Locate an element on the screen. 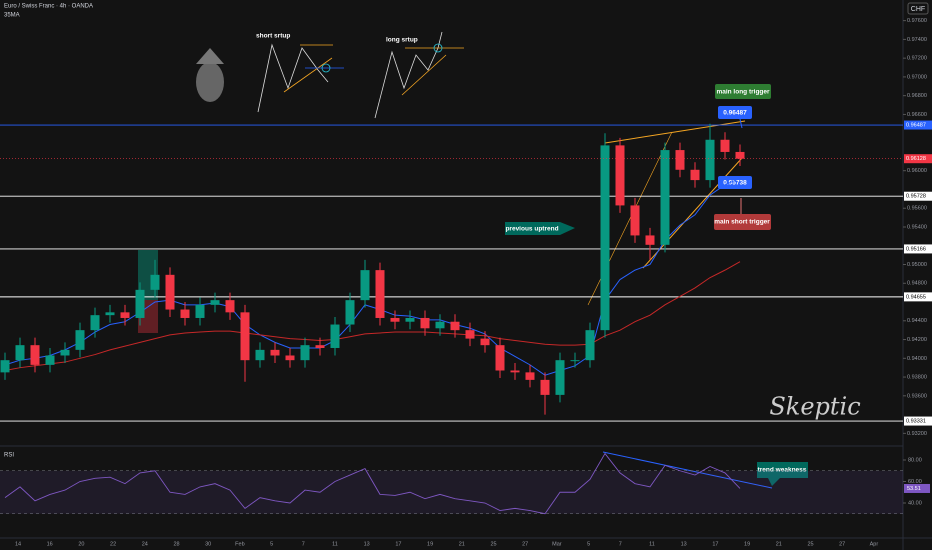 The width and height of the screenshot is (932, 550). y-tick-label: 0.97400 is located at coordinates (917, 40).